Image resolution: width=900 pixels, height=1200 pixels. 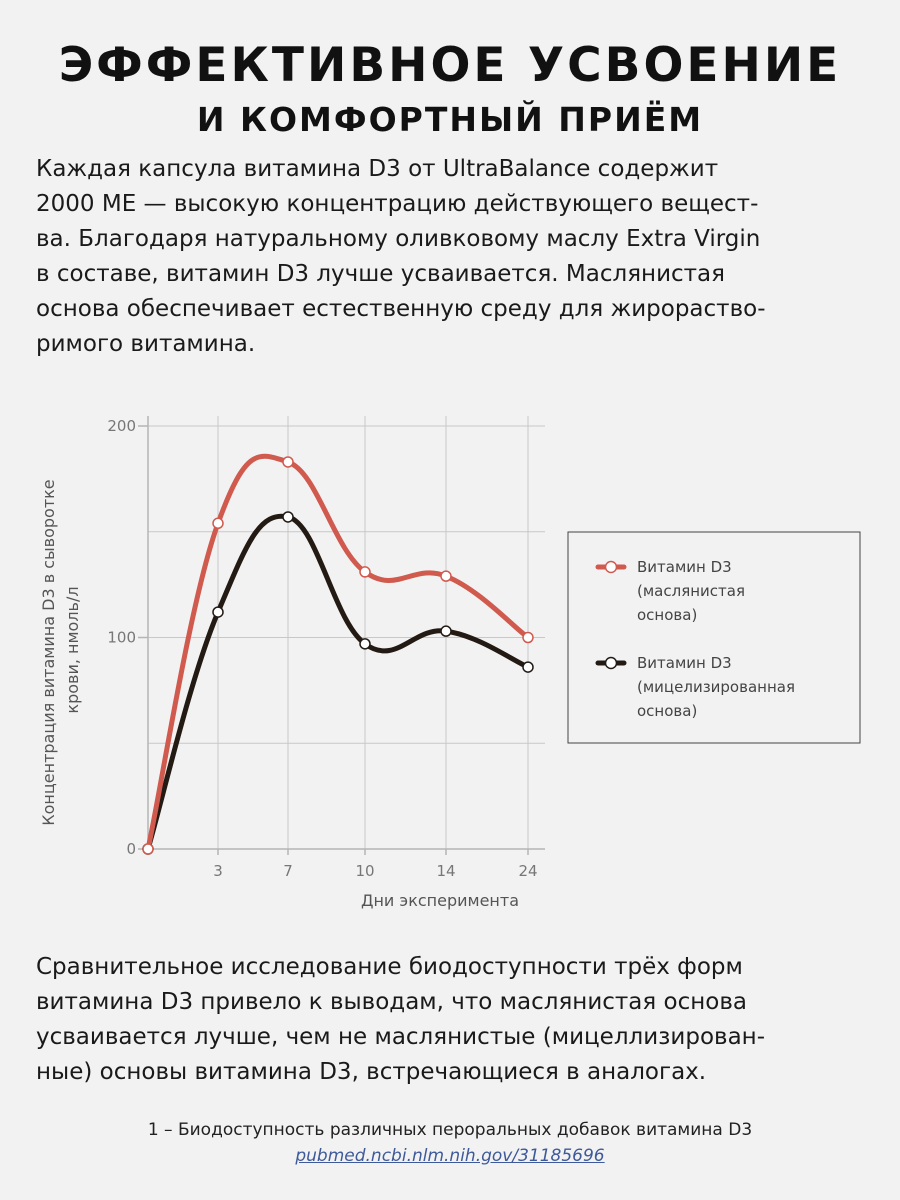 I want to click on x-tick-label: 3, so click(x=218, y=871).